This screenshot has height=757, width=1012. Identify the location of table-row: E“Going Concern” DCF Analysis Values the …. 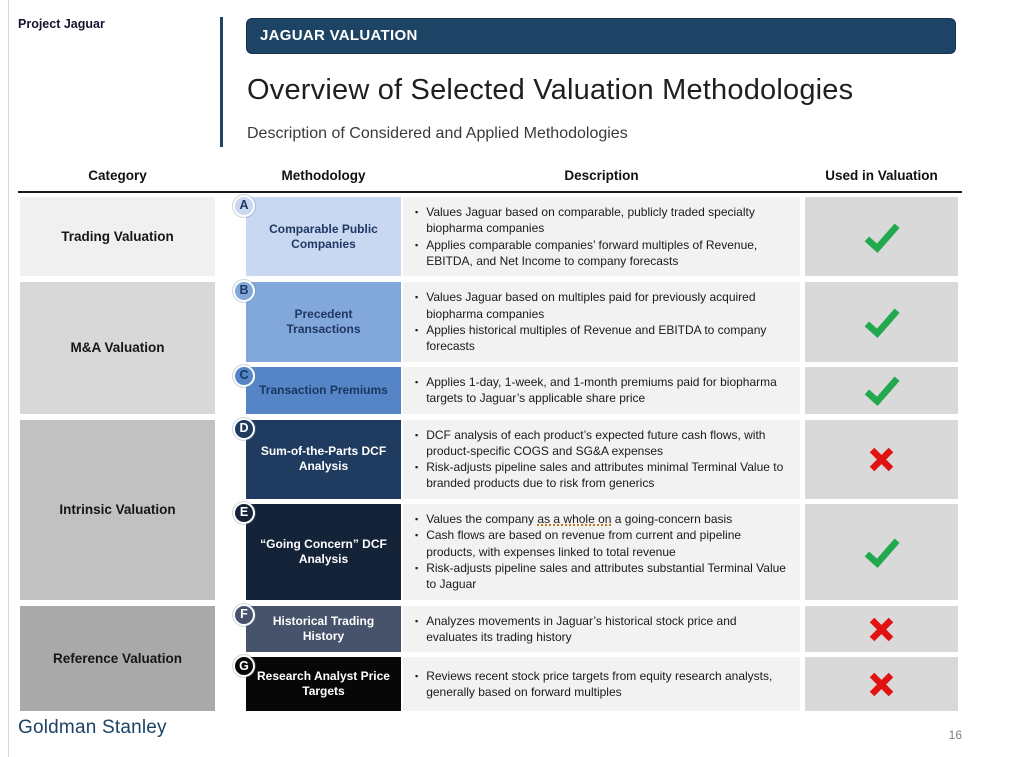
(595, 550).